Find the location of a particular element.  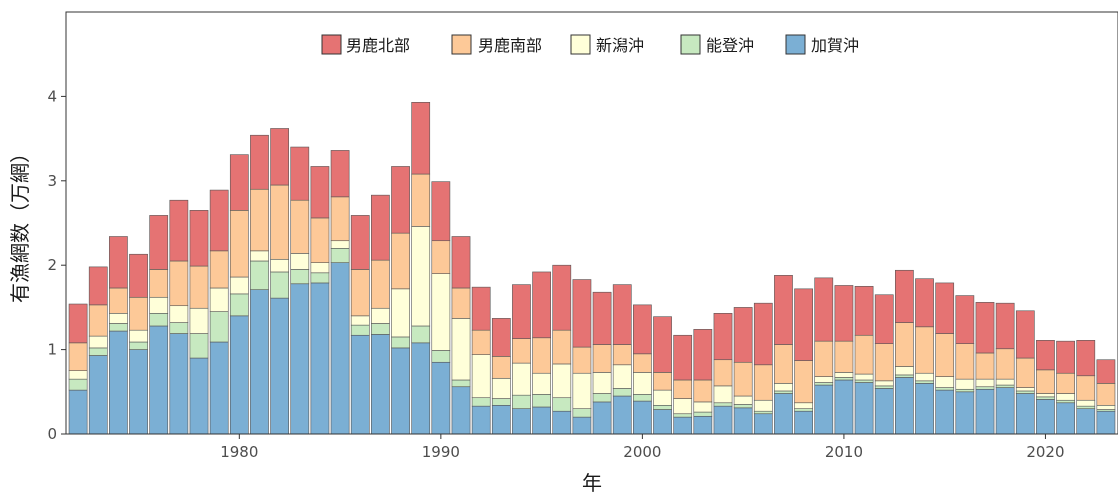

x-tick-label: 2020 is located at coordinates (1045, 452).